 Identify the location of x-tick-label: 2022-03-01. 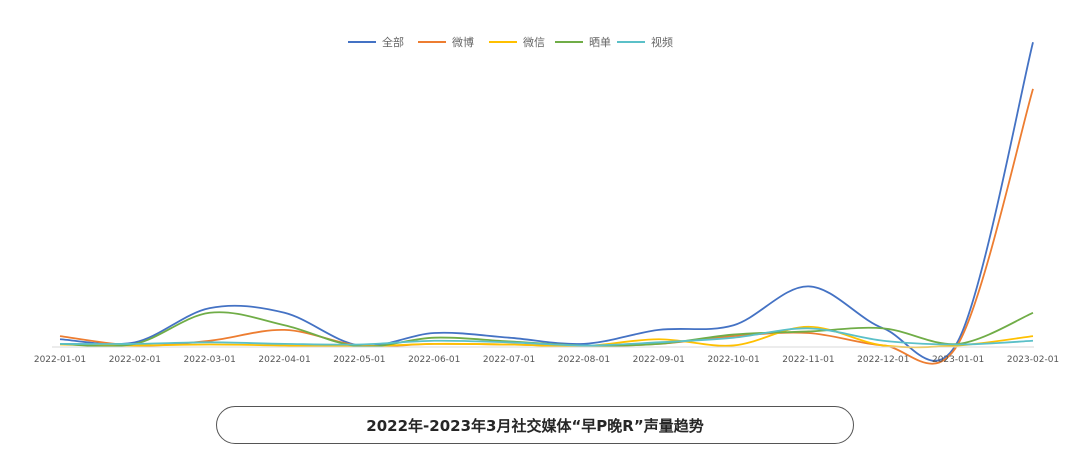
(210, 360).